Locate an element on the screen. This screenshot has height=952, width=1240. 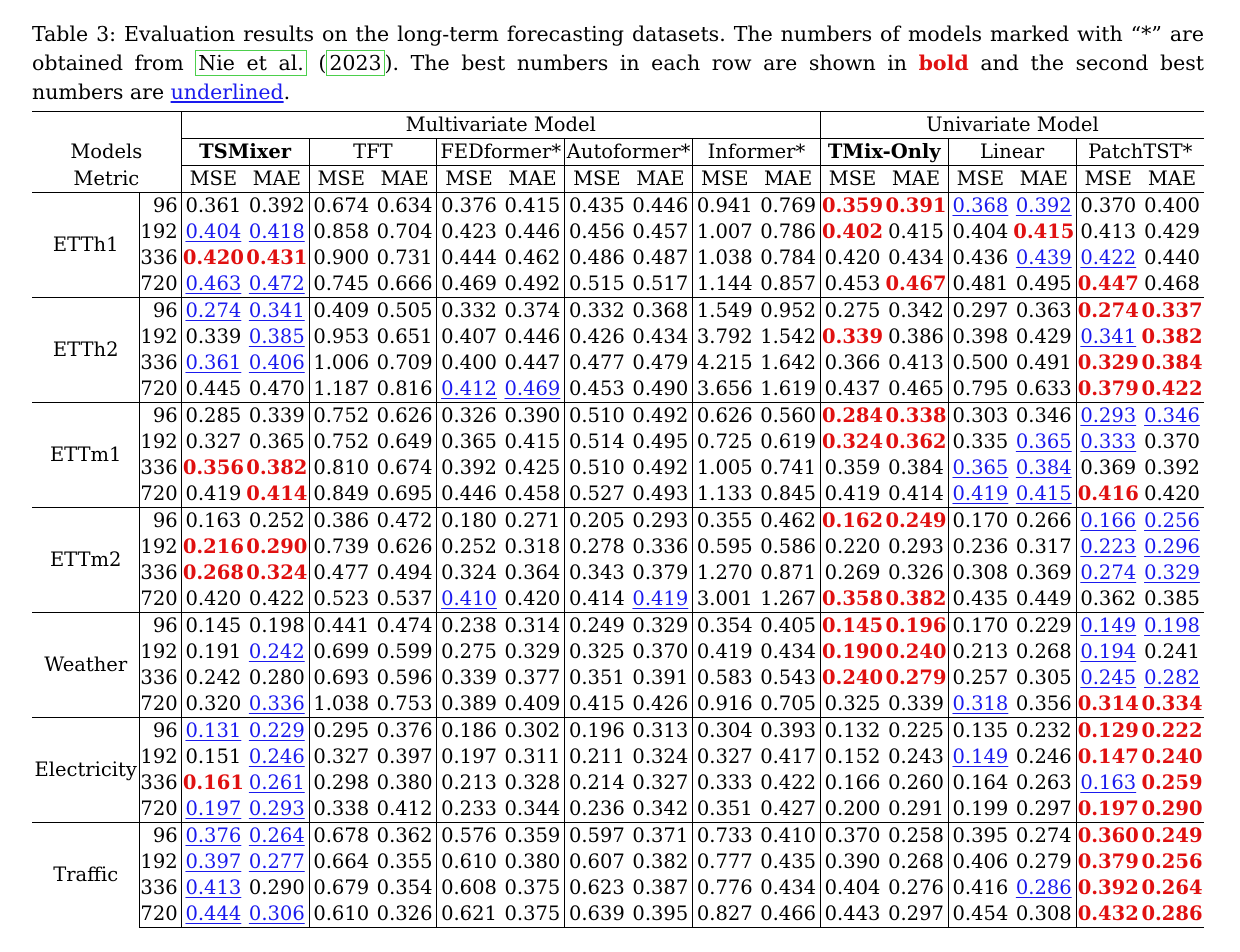
value-cell: 0.336 is located at coordinates (661, 547).